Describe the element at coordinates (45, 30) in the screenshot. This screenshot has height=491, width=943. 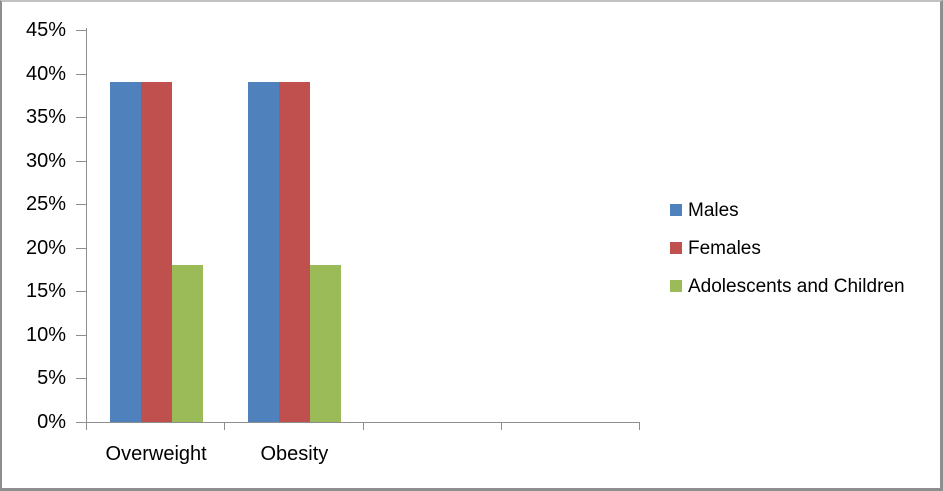
I see `y-axis-tick-label: 45%` at that location.